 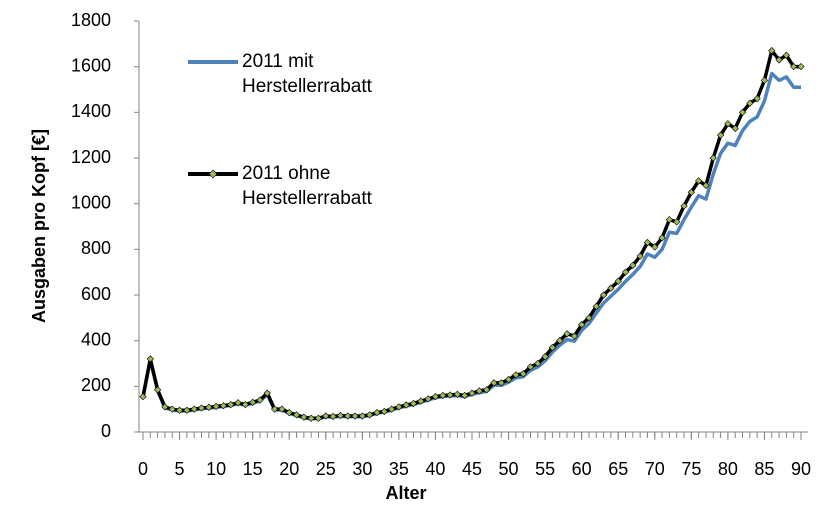 I want to click on y-tick-label: 400, so click(x=96, y=339).